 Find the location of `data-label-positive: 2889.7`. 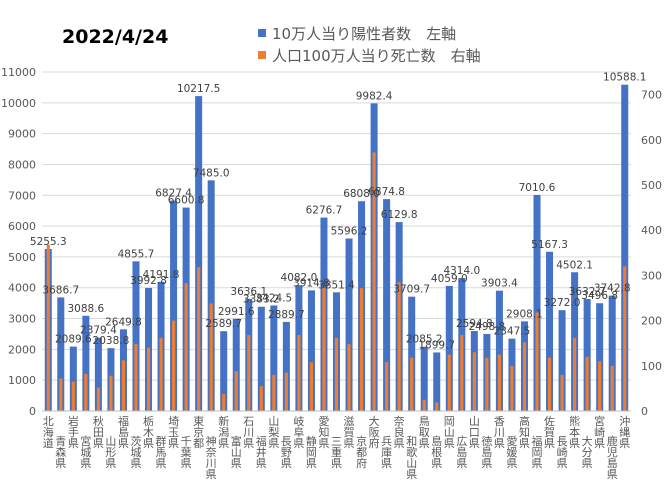

data-label-positive: 2889.7 is located at coordinates (286, 315).